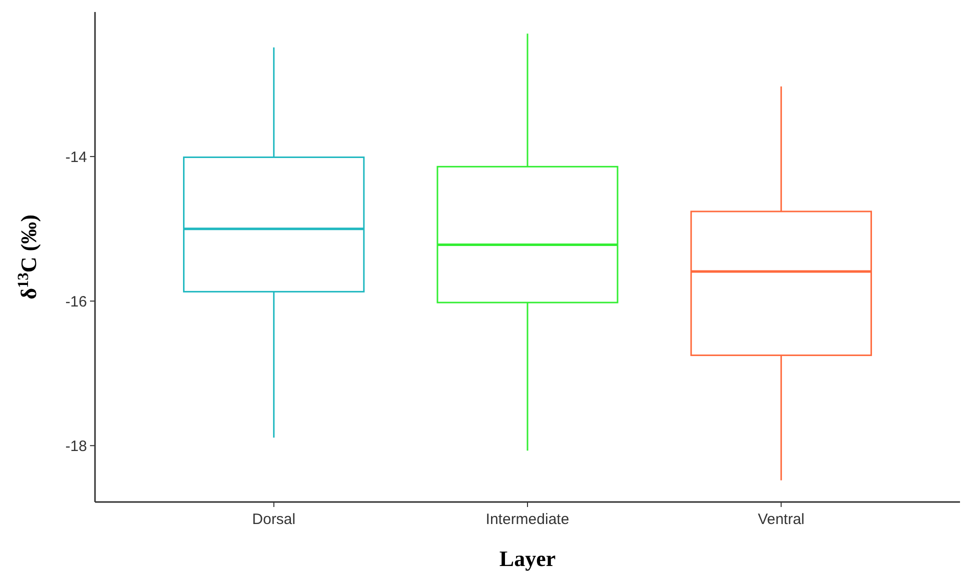 Image resolution: width=966 pixels, height=576 pixels. I want to click on x-tick-label: Intermediate, so click(528, 519).